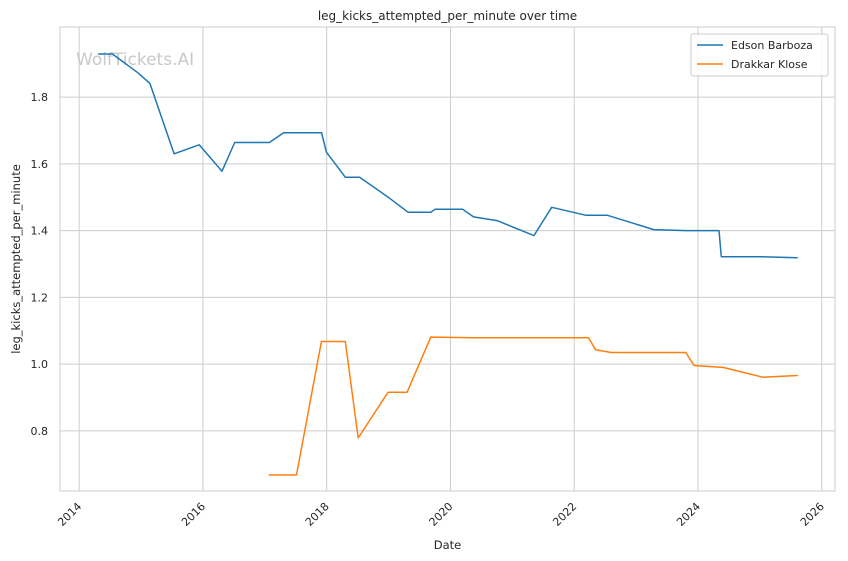 The height and width of the screenshot is (561, 848). I want to click on legend: Edson Barboza Drakkar Klose, so click(759, 55).